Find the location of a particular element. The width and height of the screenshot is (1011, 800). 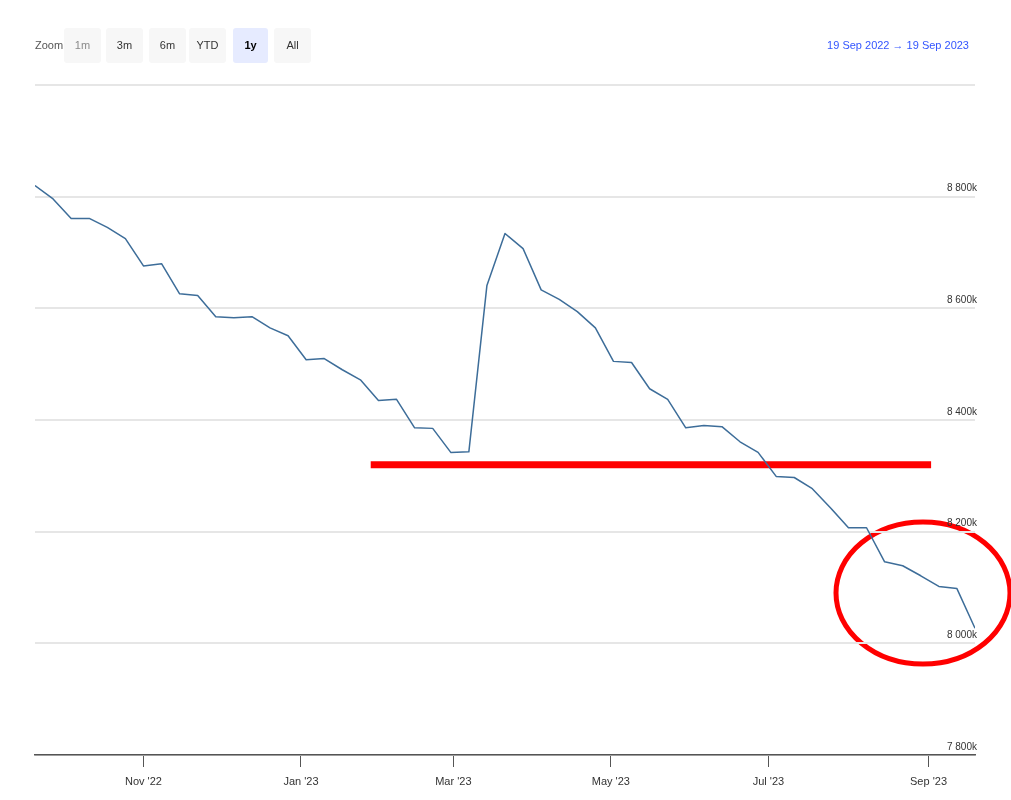

text: Zoom is located at coordinates (49, 45).